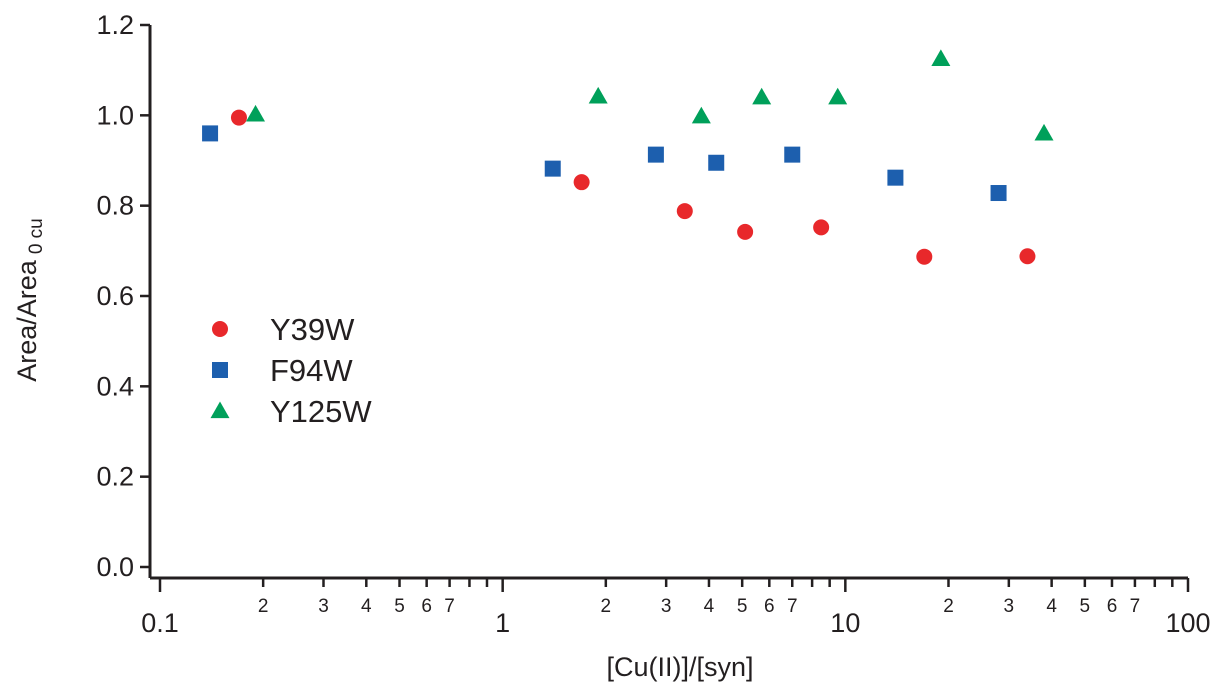 Image resolution: width=1222 pixels, height=688 pixels. I want to click on y-tick-label: 1.0, so click(115, 115).